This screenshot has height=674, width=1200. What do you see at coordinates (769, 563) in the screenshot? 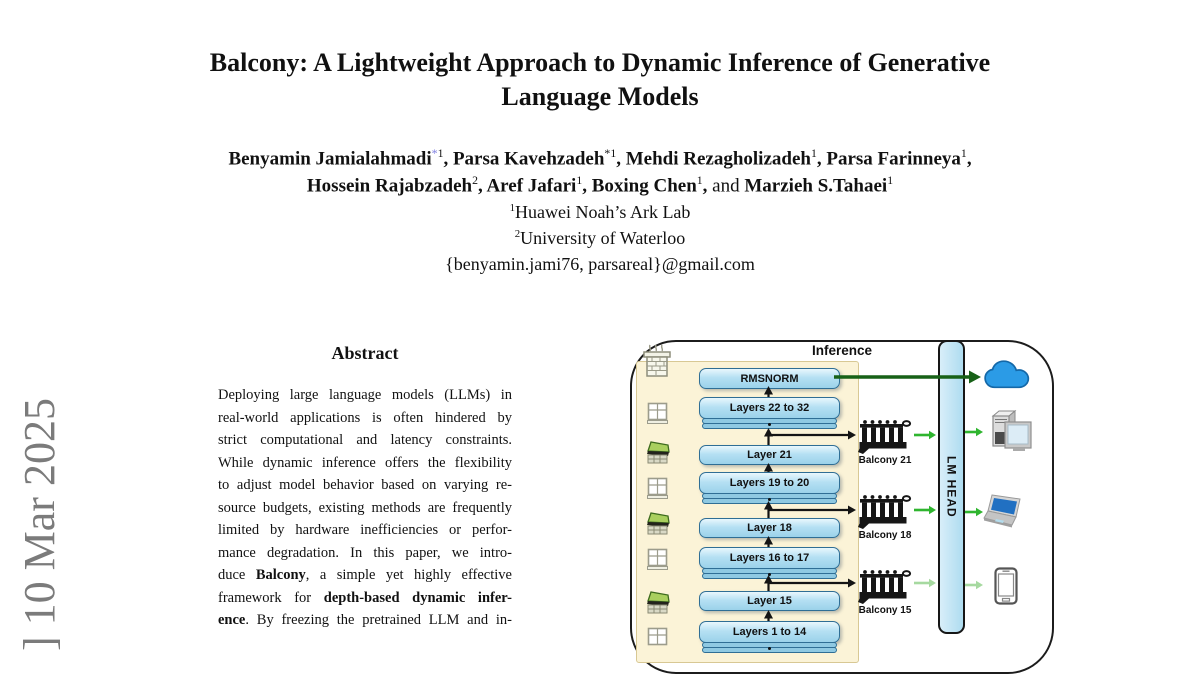
I see `layer-box-layers-16-17: Layers 16 to 17` at bounding box center [769, 563].